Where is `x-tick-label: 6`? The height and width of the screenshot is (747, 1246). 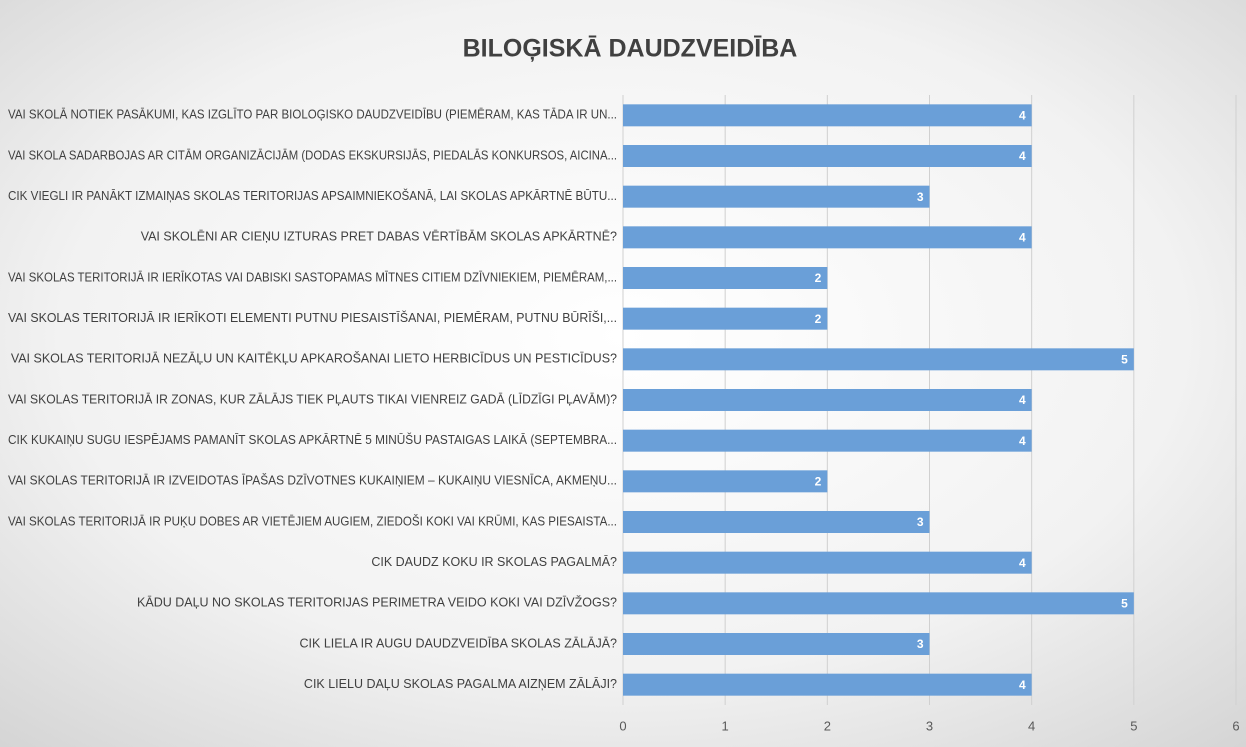
x-tick-label: 6 is located at coordinates (1235, 725).